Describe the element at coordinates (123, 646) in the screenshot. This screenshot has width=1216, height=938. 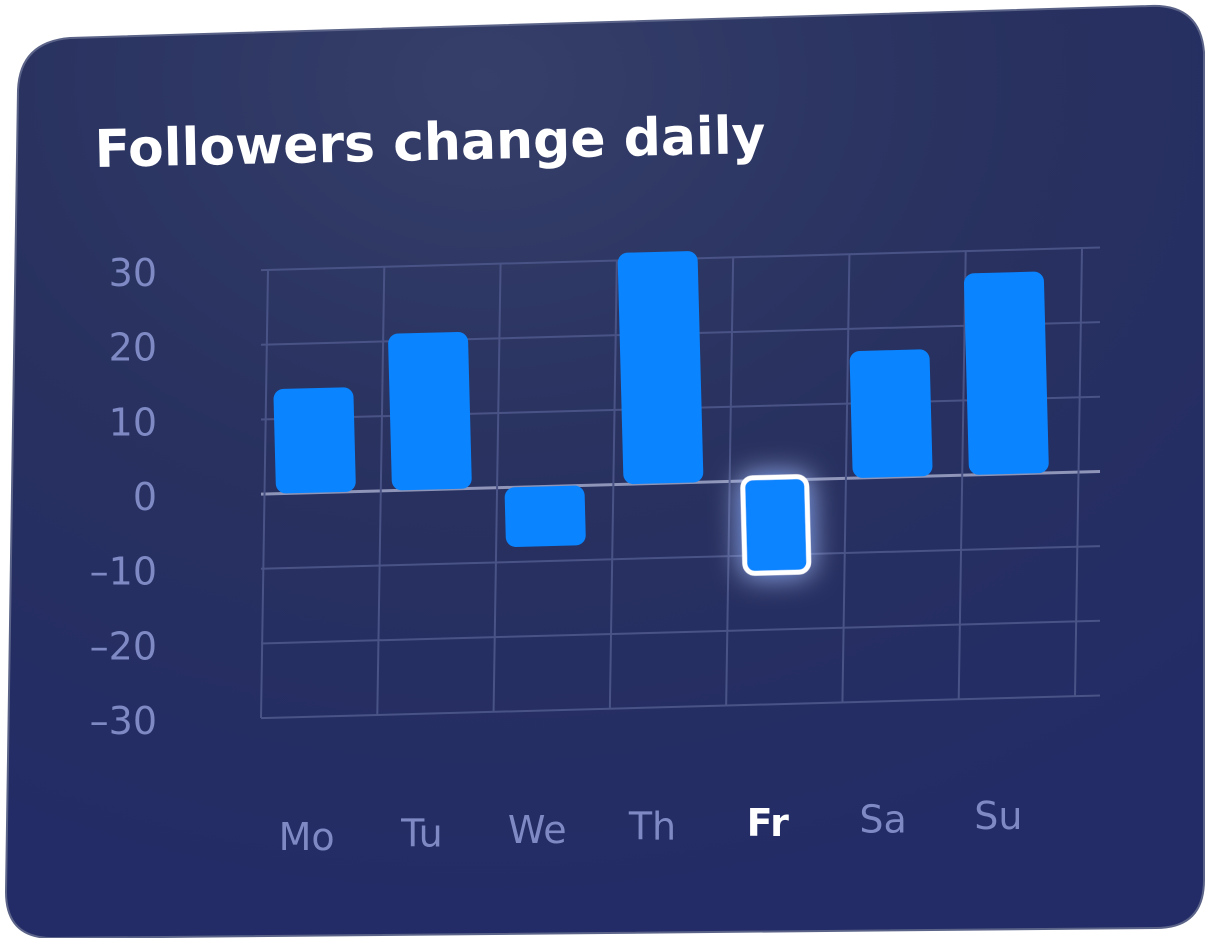
I see `y-tick-label: –20` at that location.